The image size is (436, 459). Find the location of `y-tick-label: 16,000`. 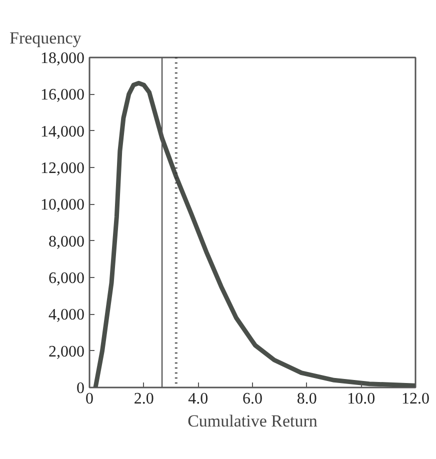

y-tick-label: 16,000 is located at coordinates (62, 95).